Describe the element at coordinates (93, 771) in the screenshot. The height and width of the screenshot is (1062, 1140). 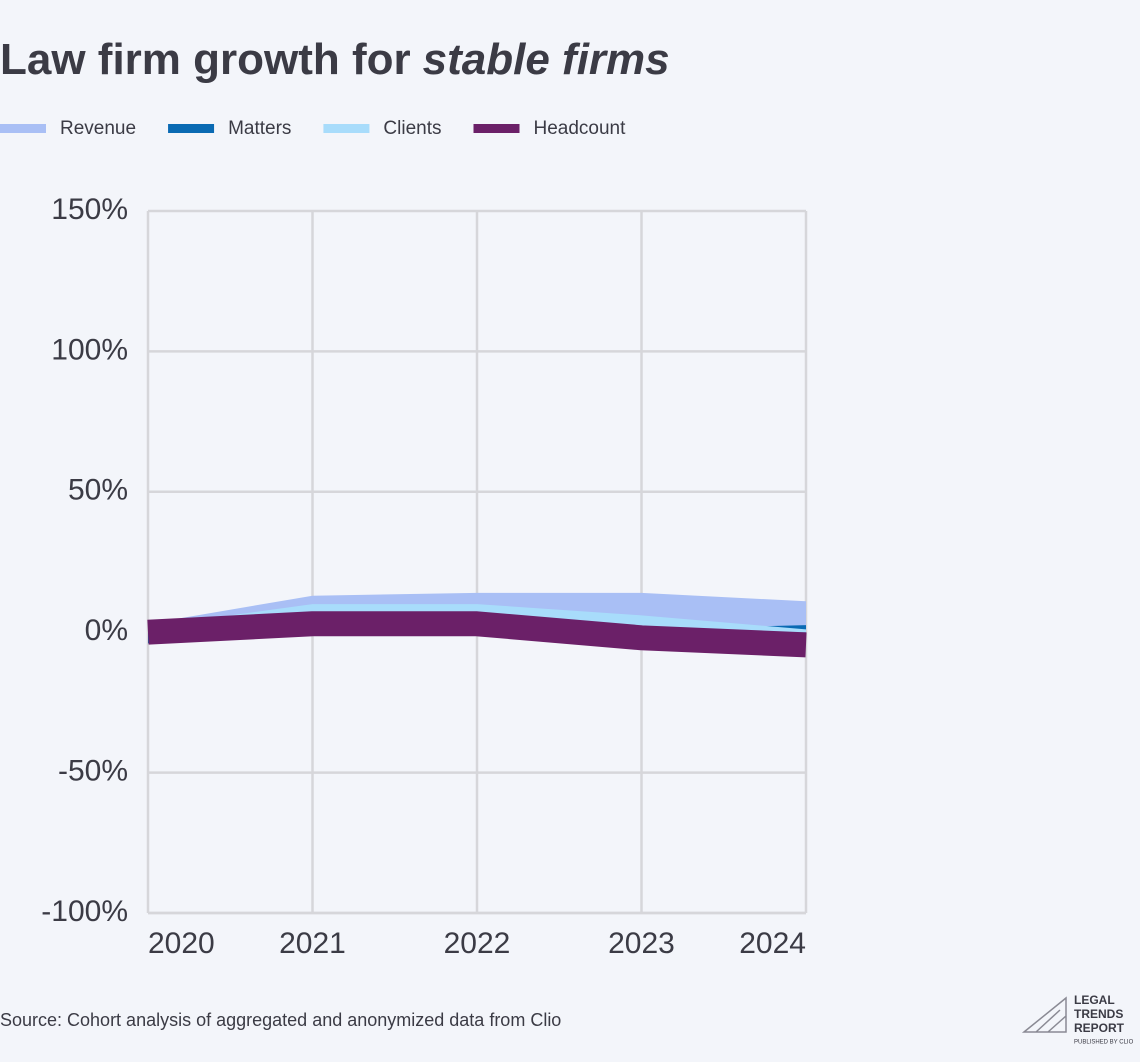
I see `y-tick-label: -50%` at that location.